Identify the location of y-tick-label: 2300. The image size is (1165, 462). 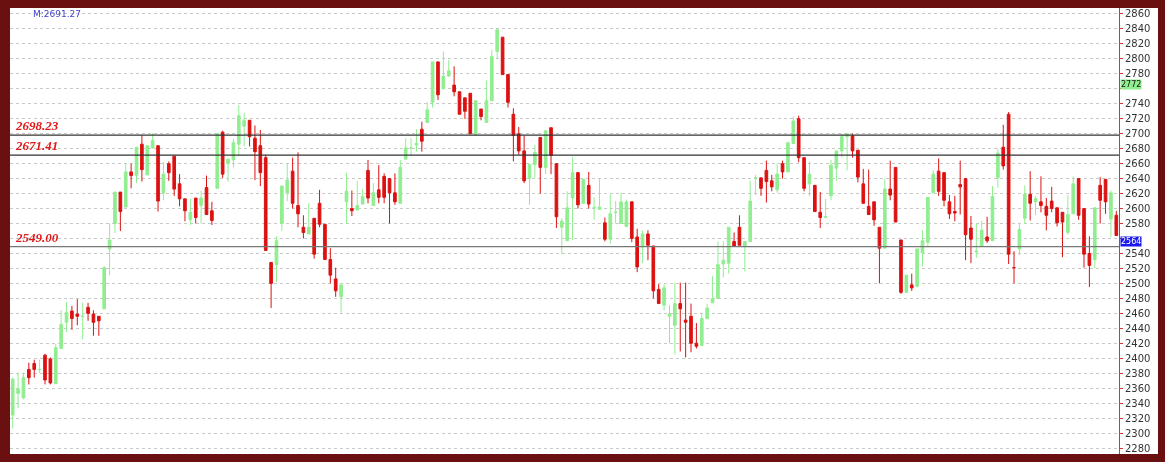
(1138, 433).